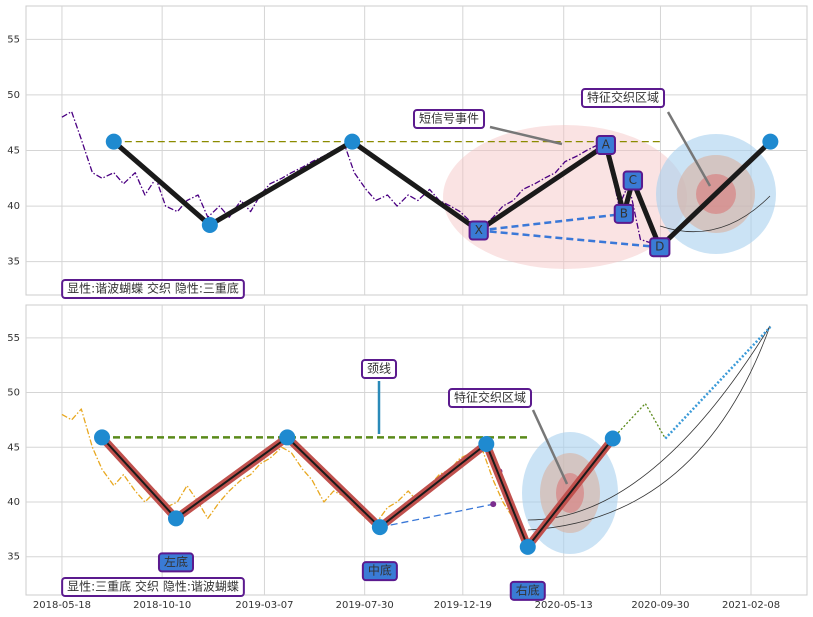 The image size is (813, 617). I want to click on point, so click(493, 504).